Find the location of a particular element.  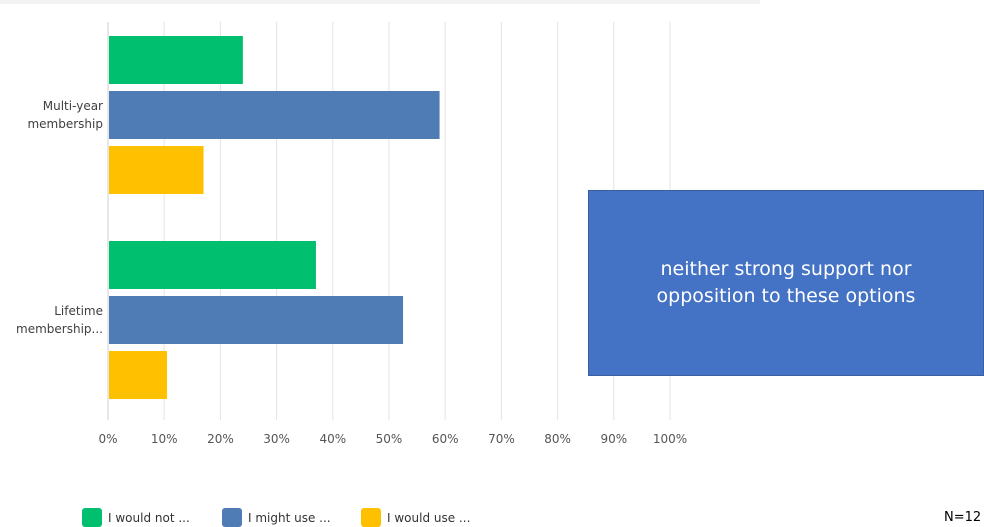

sample-size-label: N=12 is located at coordinates (963, 517).